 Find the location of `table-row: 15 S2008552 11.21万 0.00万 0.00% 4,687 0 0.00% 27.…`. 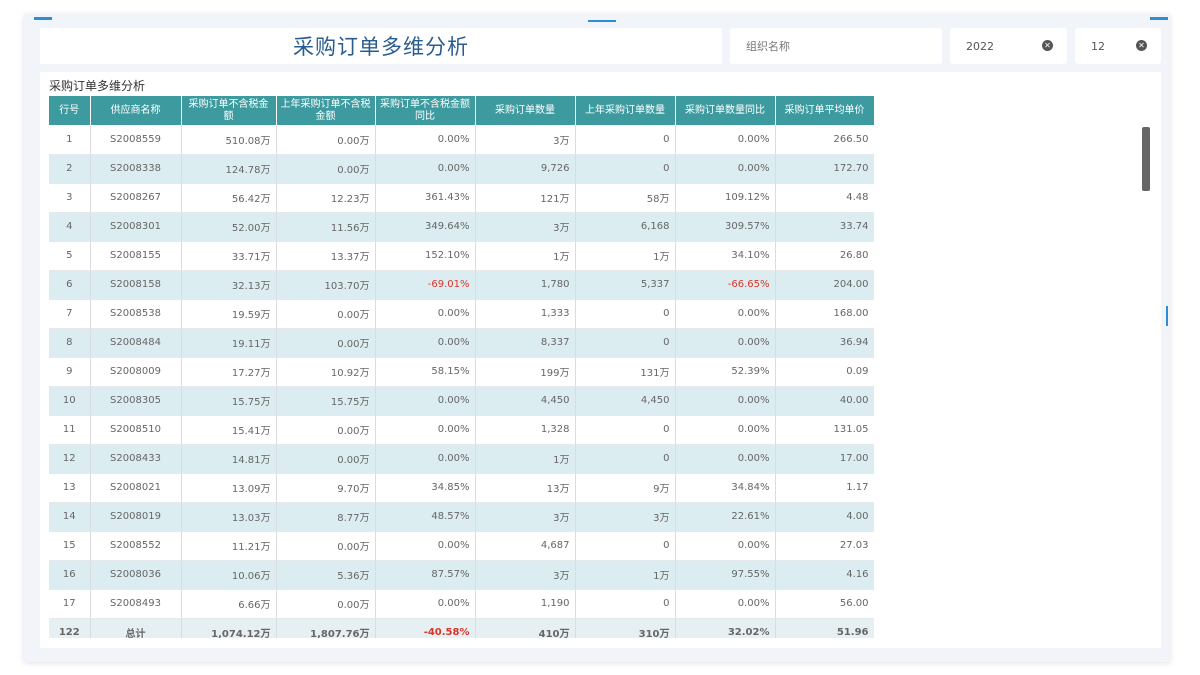

table-row: 15 S2008552 11.21万 0.00万 0.00% 4,687 0 0.00% 27.… is located at coordinates (461, 546).